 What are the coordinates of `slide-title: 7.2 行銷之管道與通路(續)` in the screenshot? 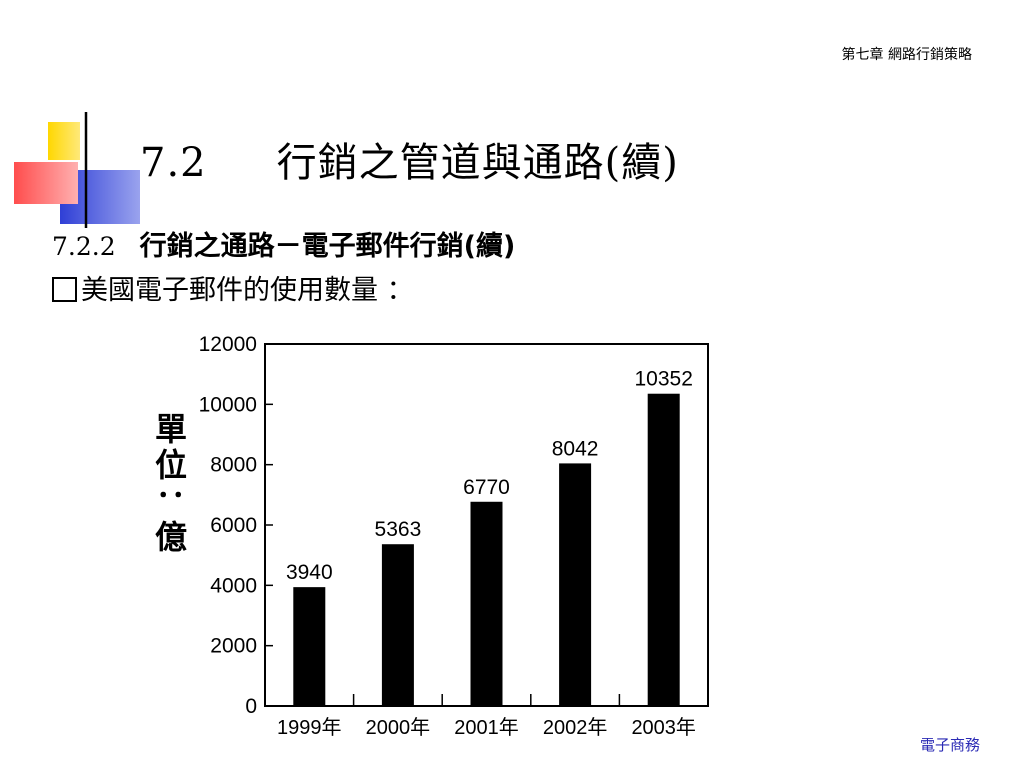 It's located at (409, 159).